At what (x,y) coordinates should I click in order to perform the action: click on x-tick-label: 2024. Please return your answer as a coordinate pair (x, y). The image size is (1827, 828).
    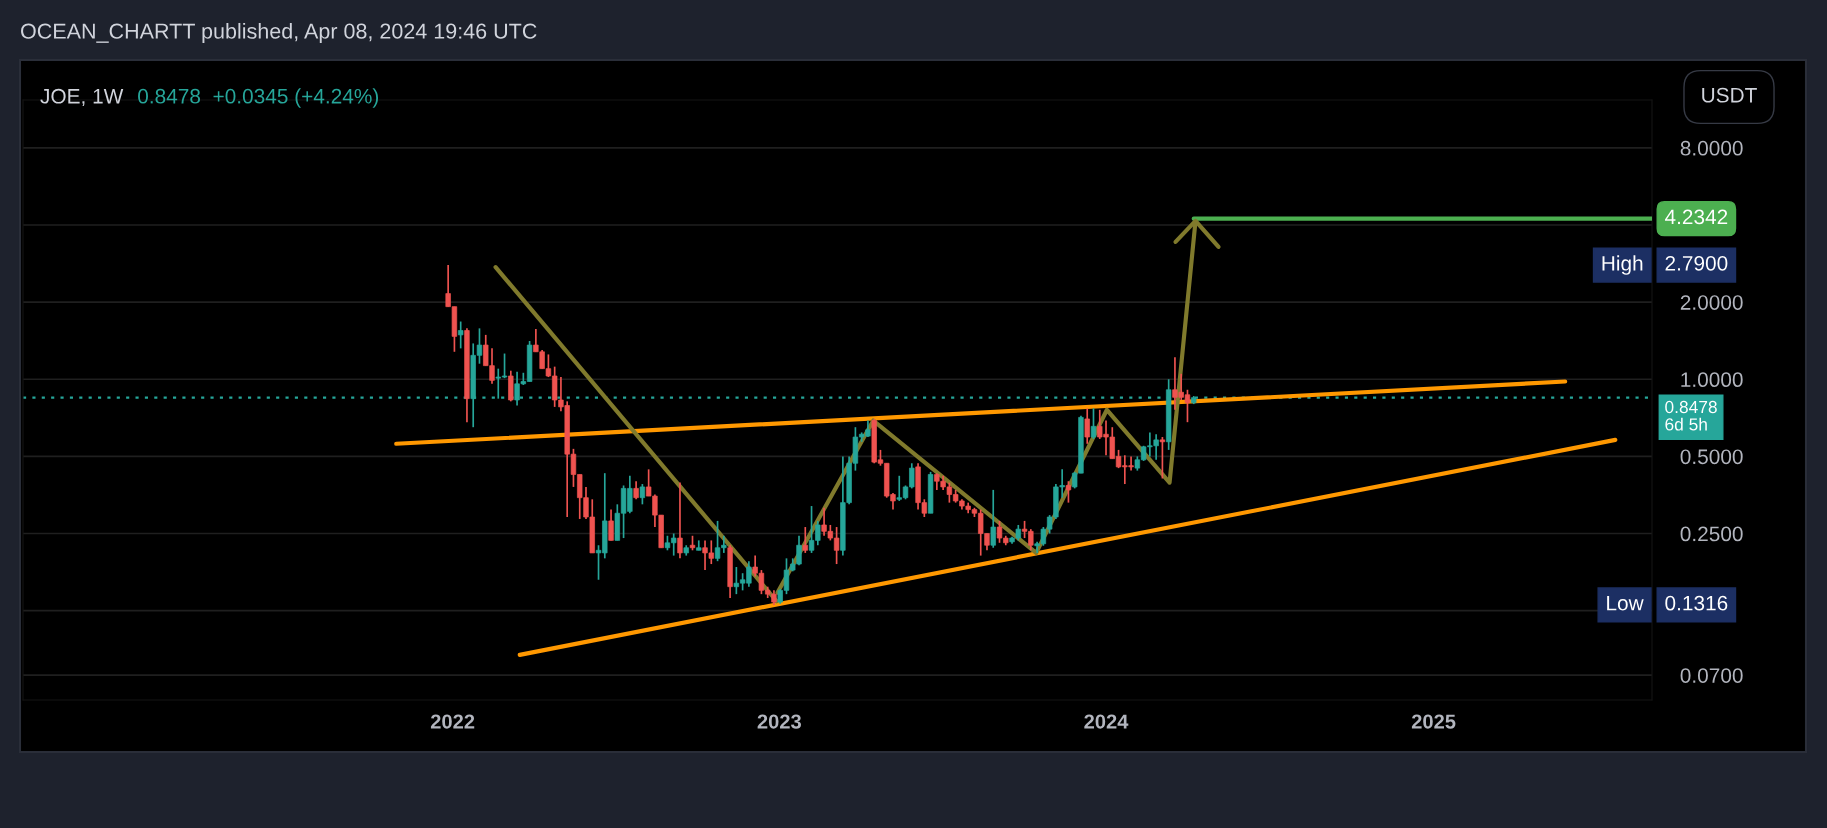
    Looking at the image, I should click on (1106, 721).